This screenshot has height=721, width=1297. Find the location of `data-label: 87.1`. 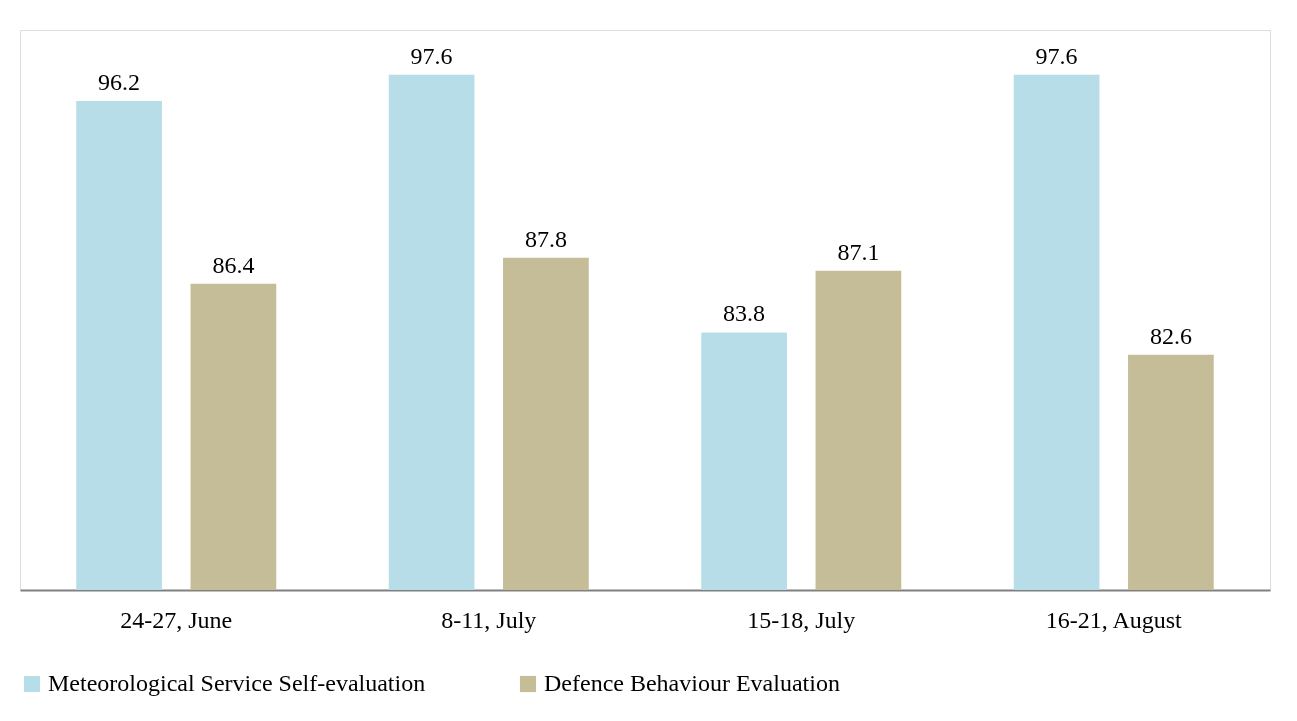

data-label: 87.1 is located at coordinates (858, 251).